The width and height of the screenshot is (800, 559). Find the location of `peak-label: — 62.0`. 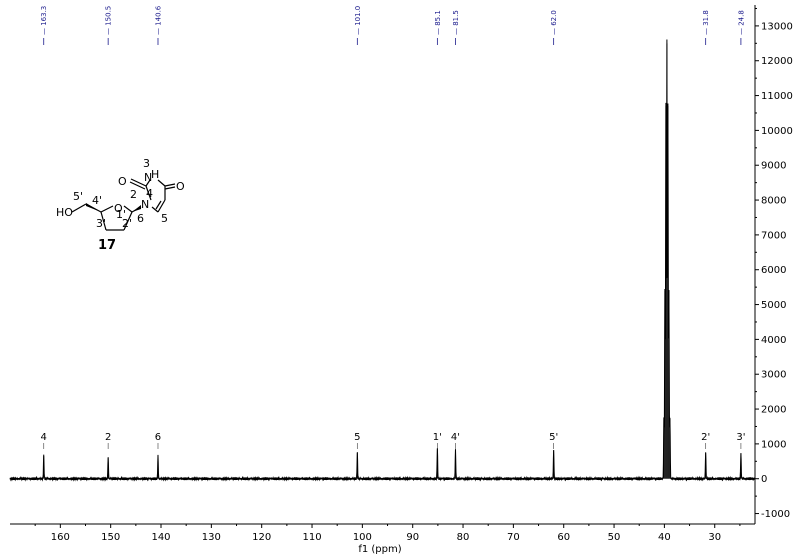

peak-label: — 62.0 is located at coordinates (554, 22).